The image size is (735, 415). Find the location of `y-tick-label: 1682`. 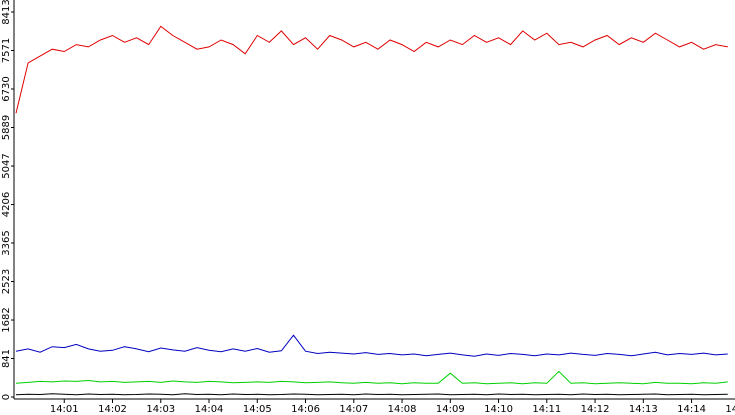

y-tick-label: 1682 is located at coordinates (6, 319).